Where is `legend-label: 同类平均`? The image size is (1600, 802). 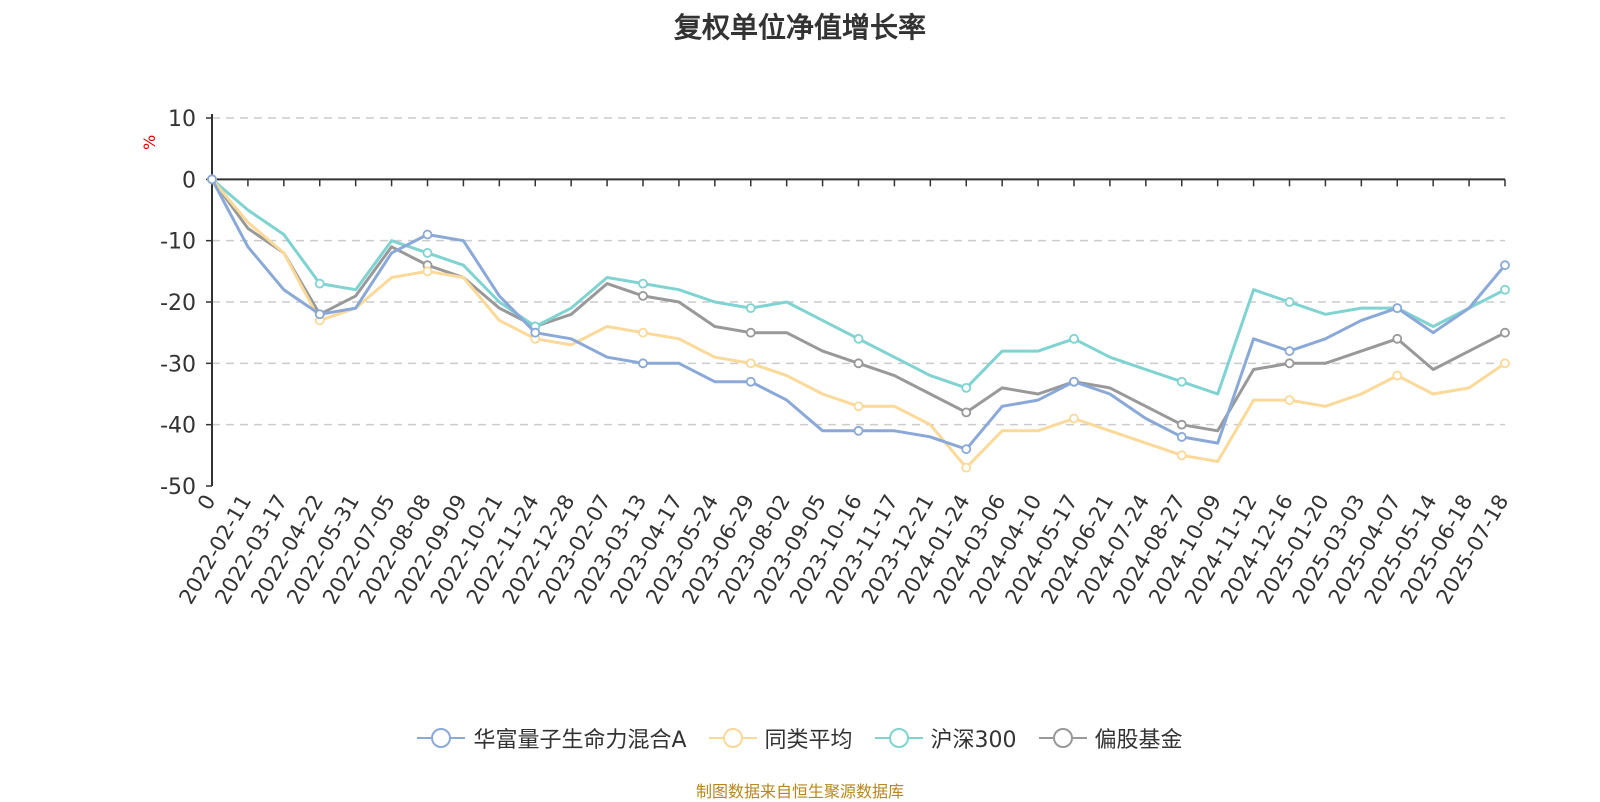
legend-label: 同类平均 is located at coordinates (808, 740).